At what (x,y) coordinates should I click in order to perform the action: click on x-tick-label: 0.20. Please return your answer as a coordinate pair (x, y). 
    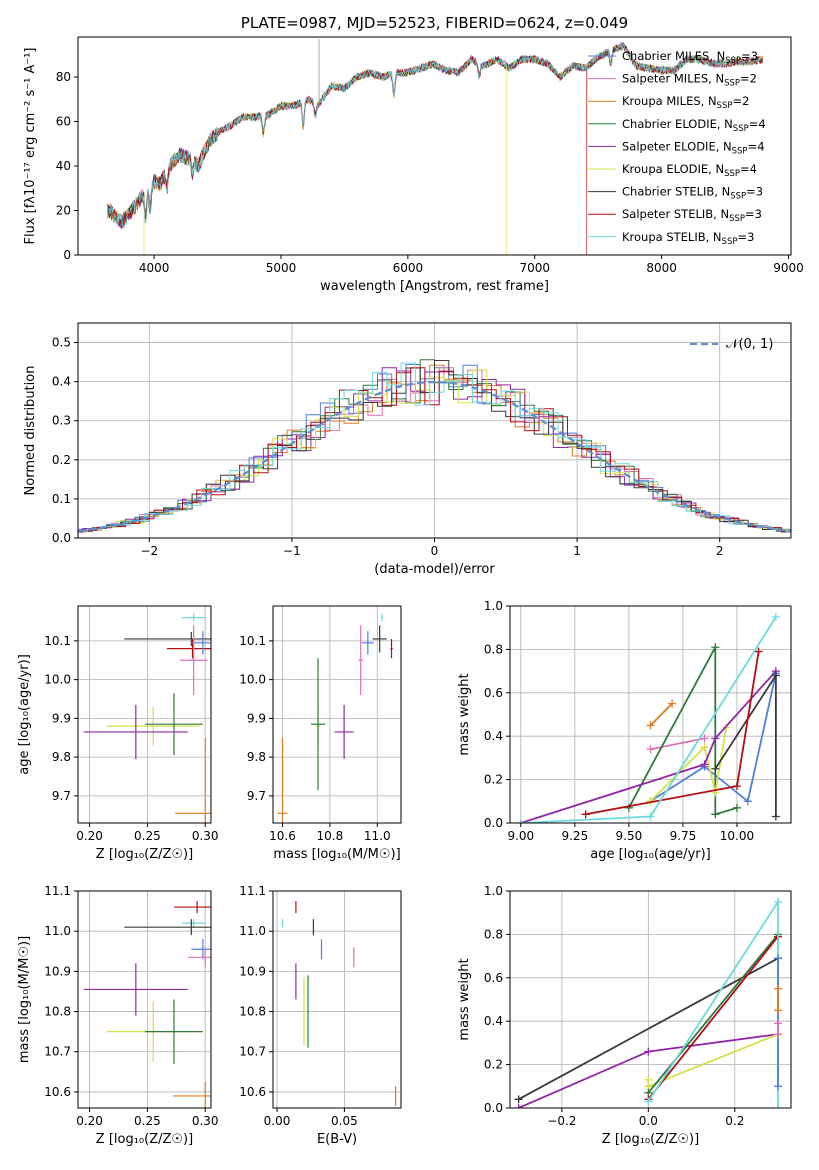
    Looking at the image, I should click on (89, 1121).